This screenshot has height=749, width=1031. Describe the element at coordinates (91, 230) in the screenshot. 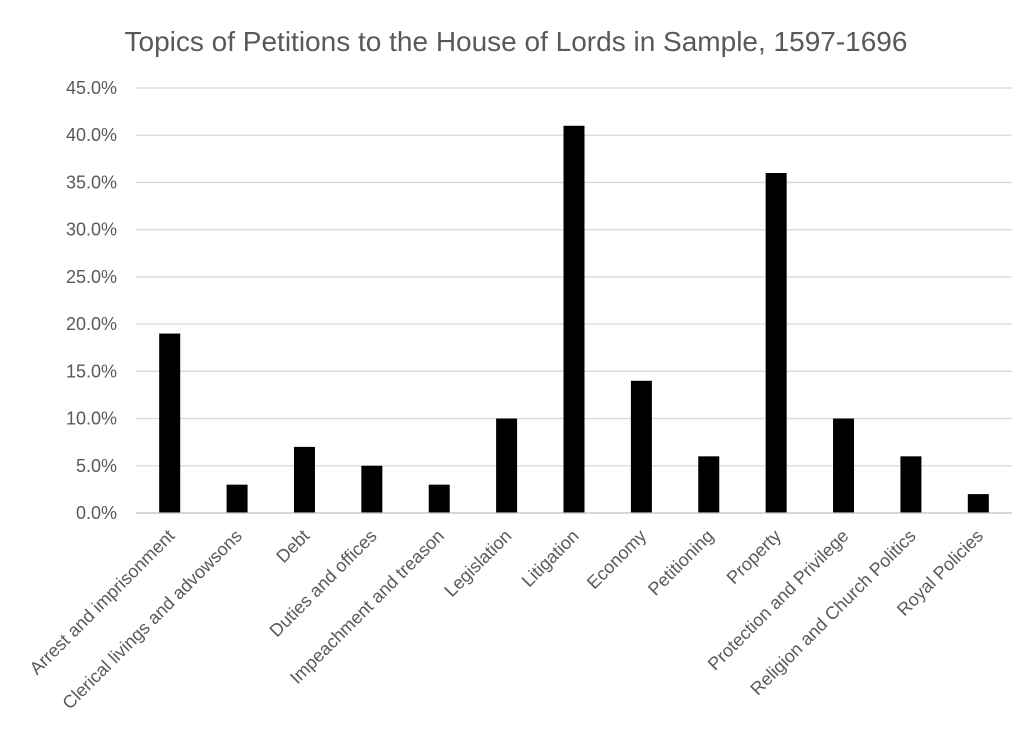

I see `y-tick-label: 30.0%` at that location.